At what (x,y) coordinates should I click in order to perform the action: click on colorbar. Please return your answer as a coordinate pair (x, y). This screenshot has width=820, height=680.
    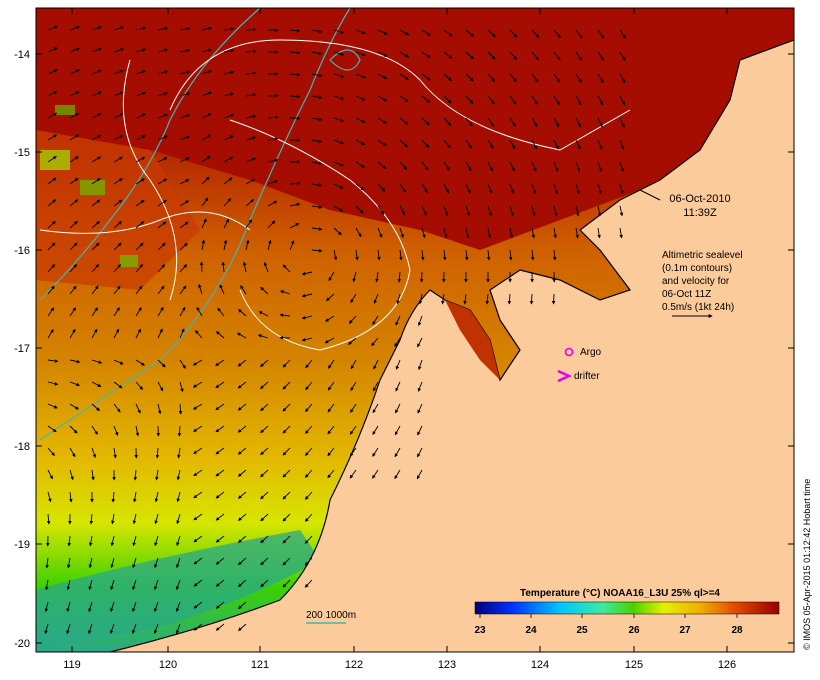
    Looking at the image, I should click on (627, 608).